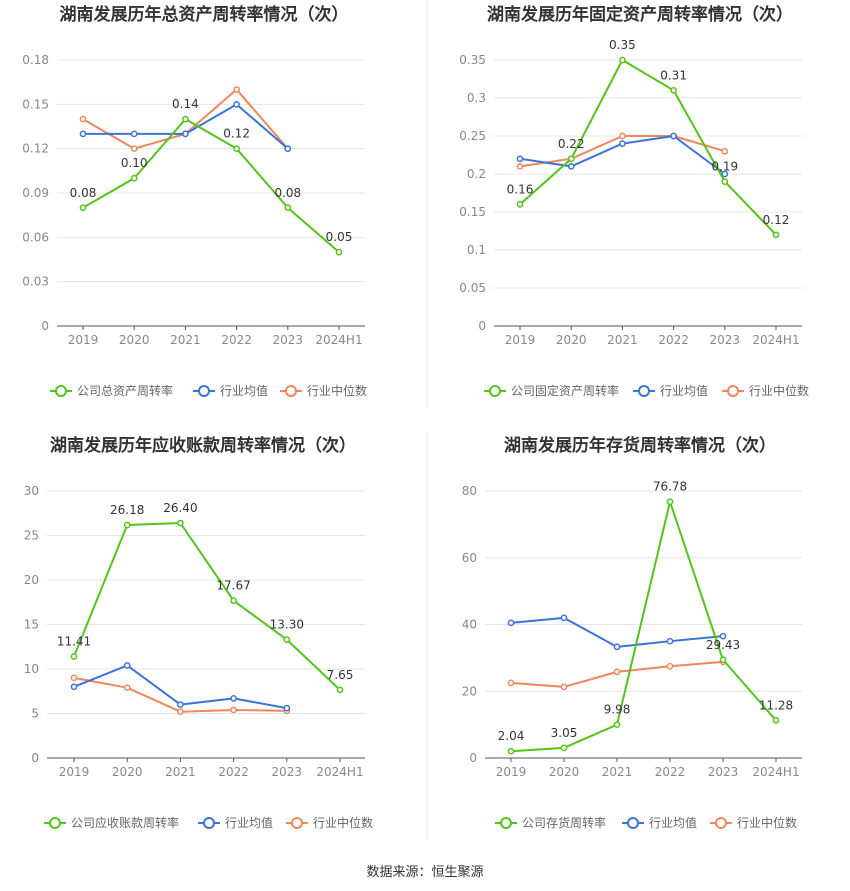 The height and width of the screenshot is (891, 850). Describe the element at coordinates (180, 508) in the screenshot. I see `chart-3-data-label: 26.40` at that location.